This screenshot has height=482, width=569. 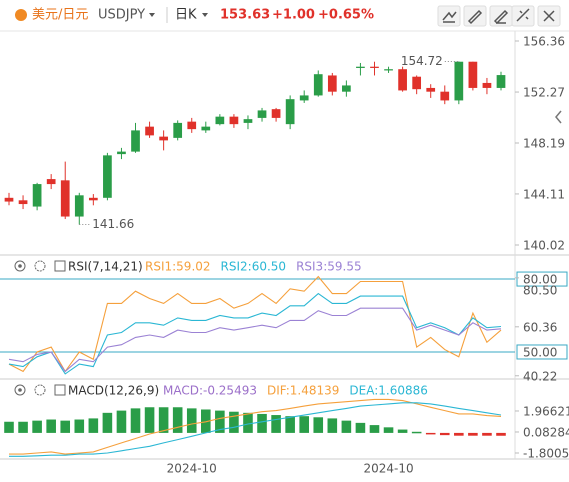 I want to click on reference-label-box, so click(x=542, y=279).